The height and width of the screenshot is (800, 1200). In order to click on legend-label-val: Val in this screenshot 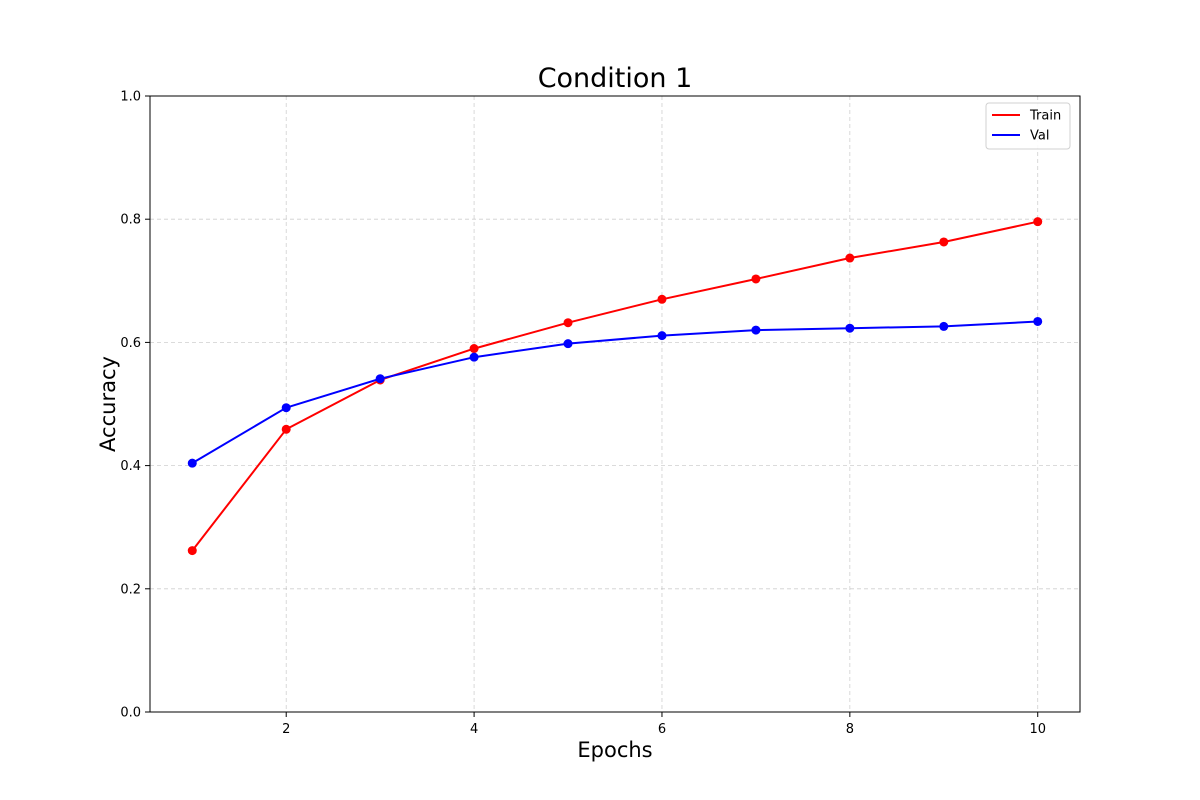, I will do `click(1039, 136)`.